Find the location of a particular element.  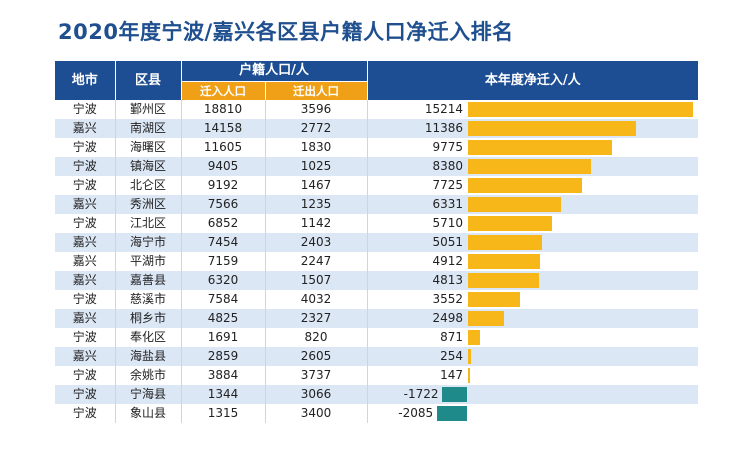

table-row: 宁波 慈溪市 7584 4032 3552 is located at coordinates (376, 299).